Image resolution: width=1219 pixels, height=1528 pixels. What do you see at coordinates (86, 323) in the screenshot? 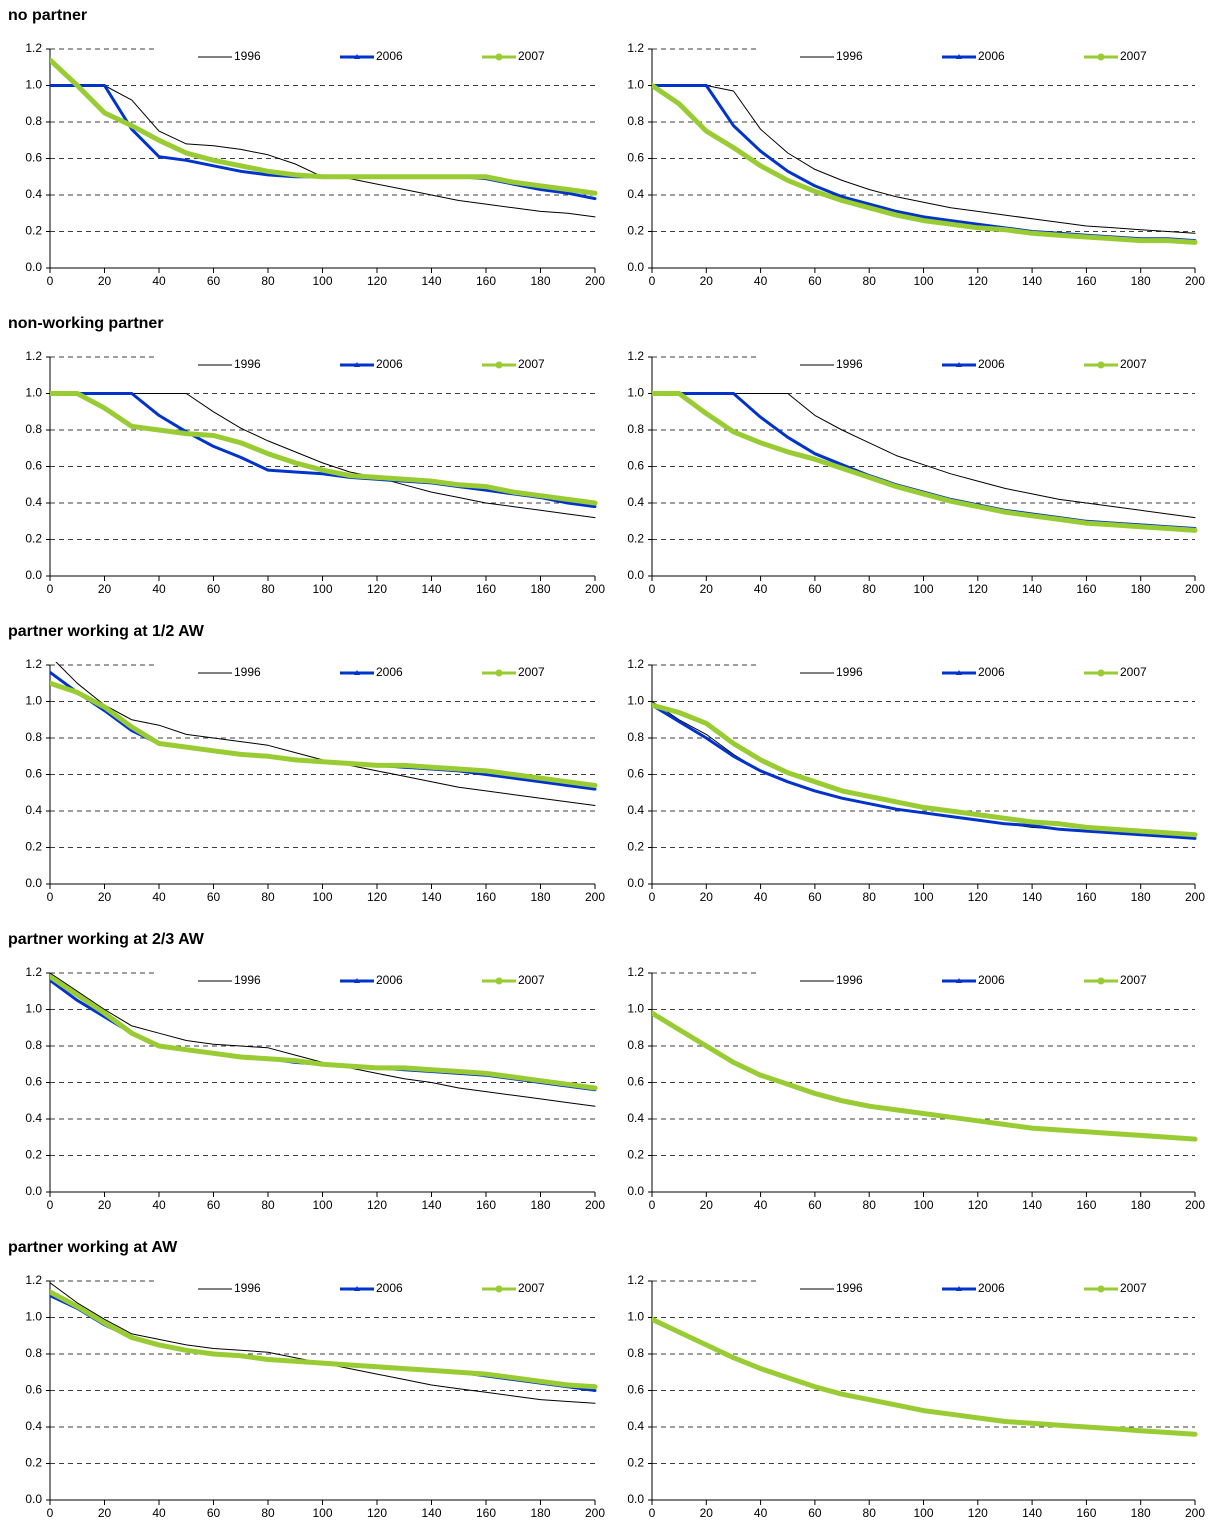
I see `section-title: non-working partner` at bounding box center [86, 323].